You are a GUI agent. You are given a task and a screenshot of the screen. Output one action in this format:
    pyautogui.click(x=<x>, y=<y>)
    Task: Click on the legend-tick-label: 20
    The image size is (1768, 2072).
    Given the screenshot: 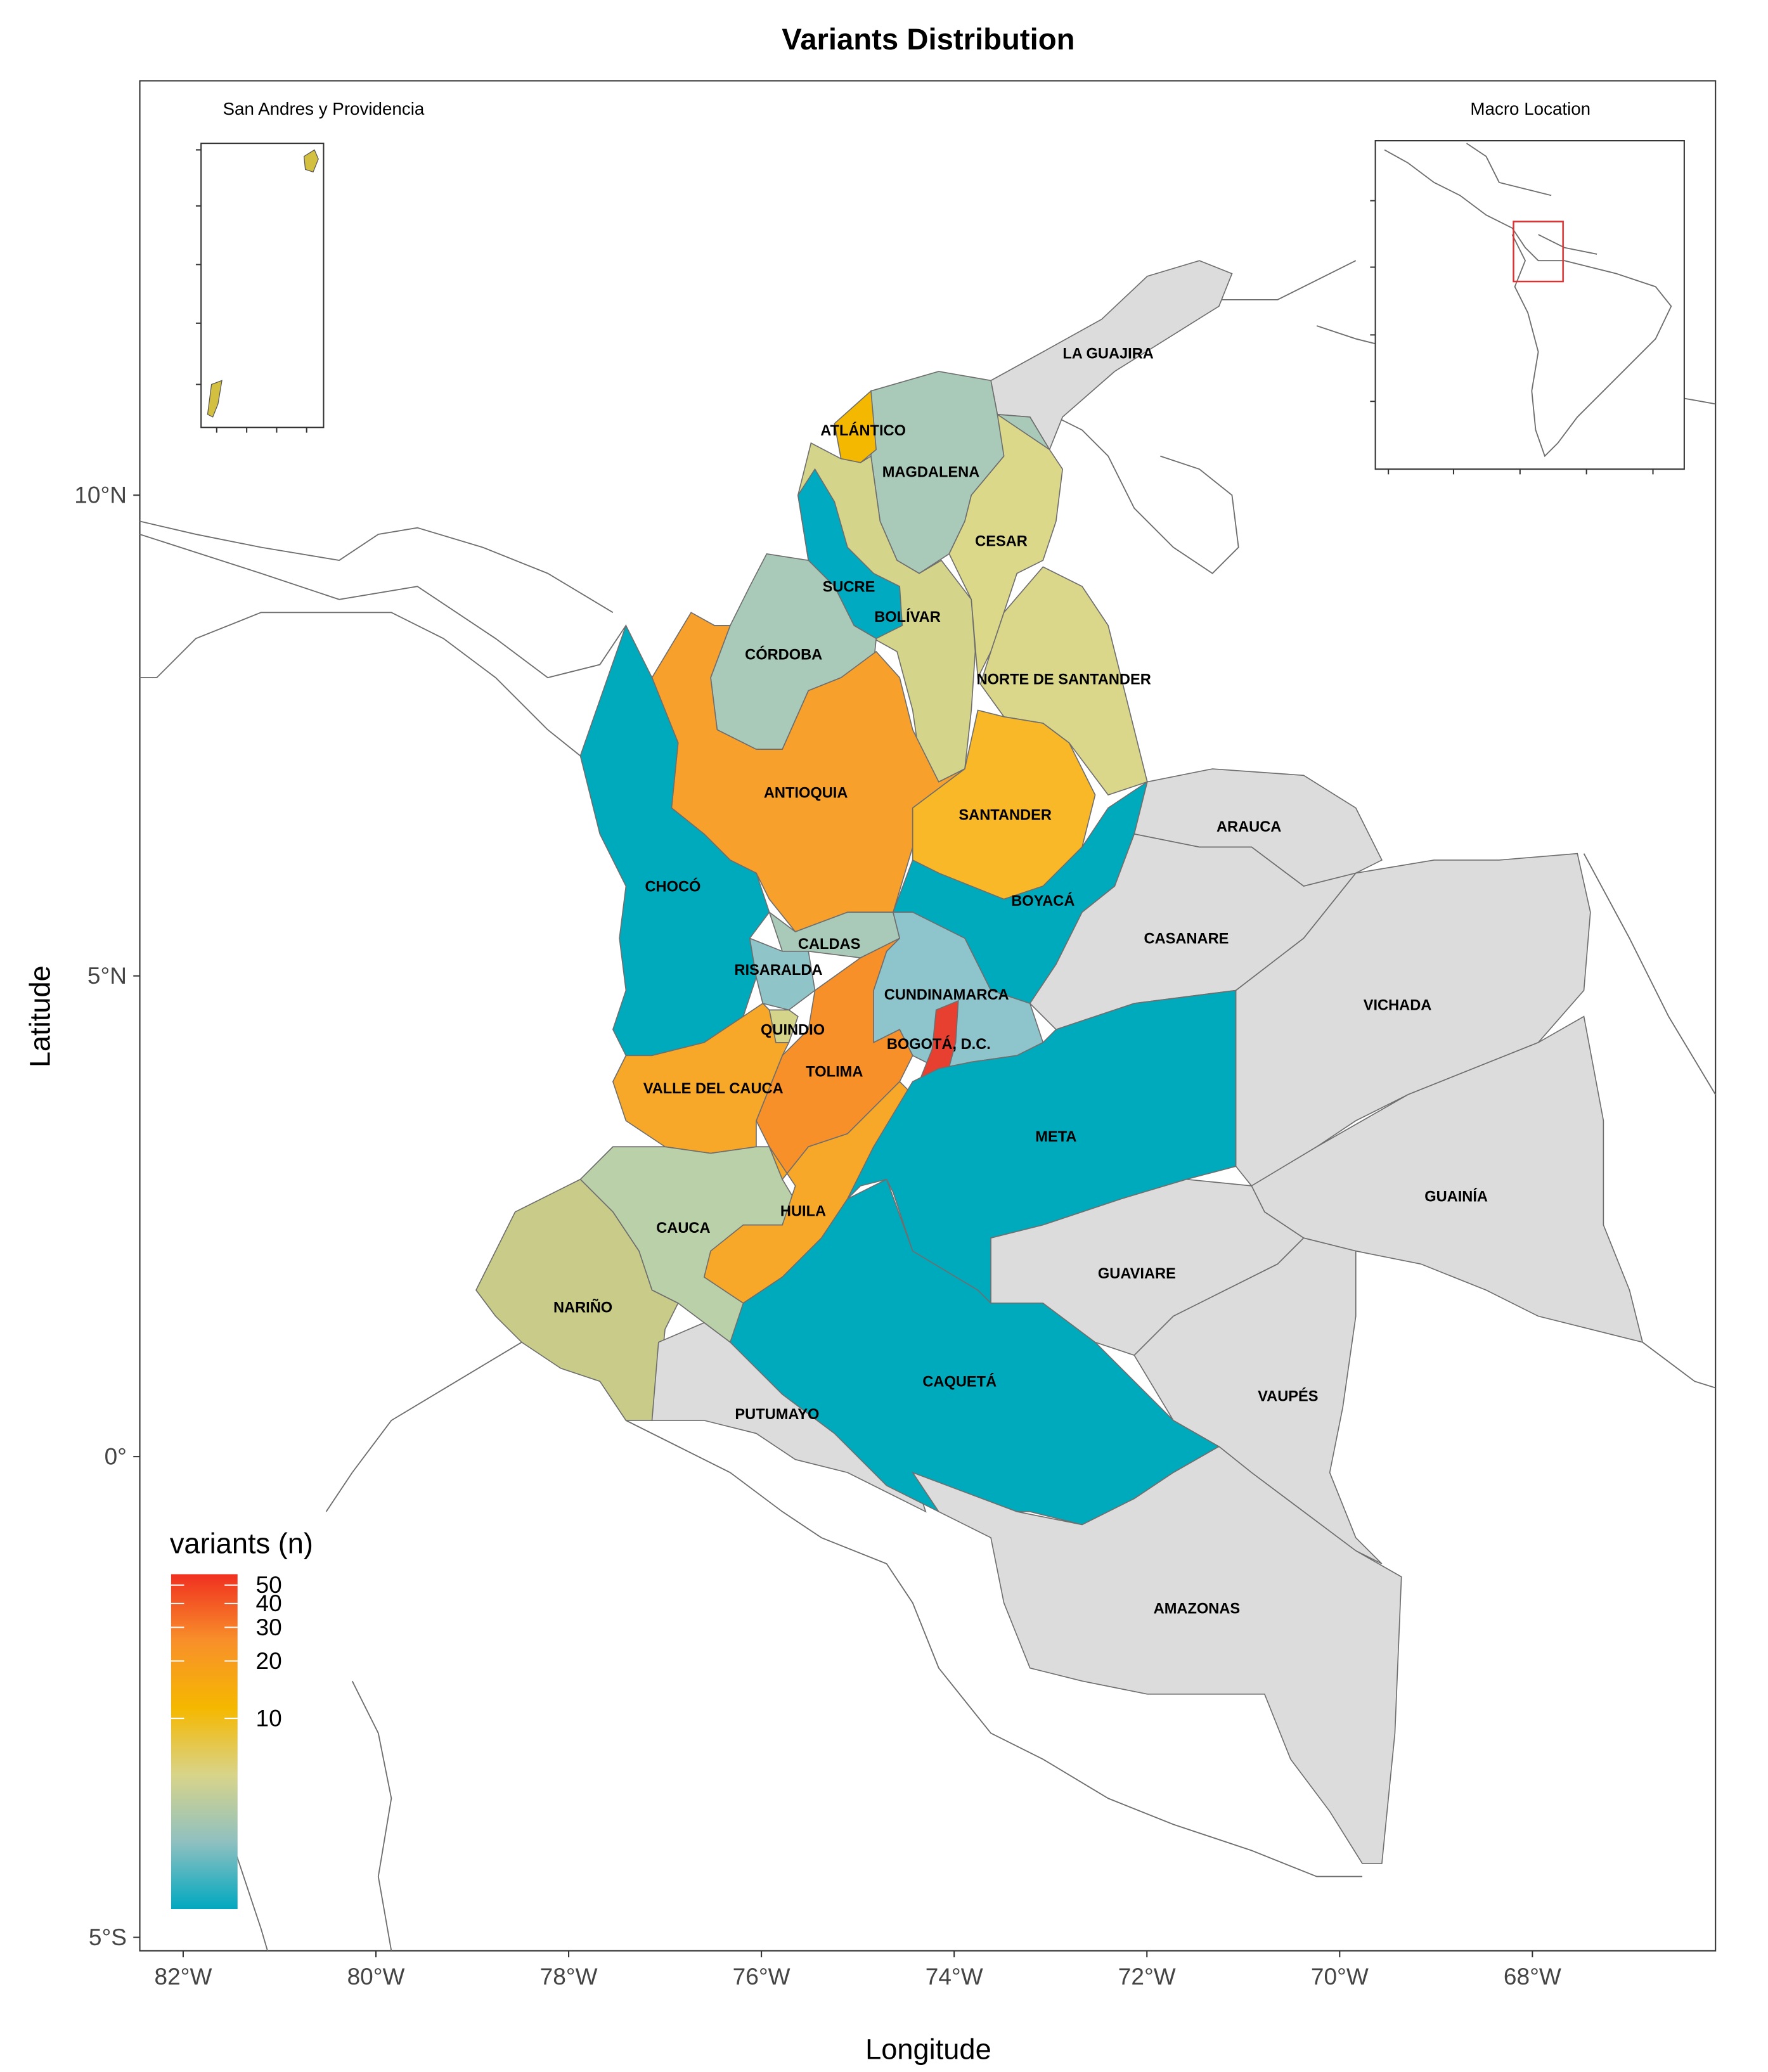 What is the action you would take?
    pyautogui.click(x=269, y=1661)
    